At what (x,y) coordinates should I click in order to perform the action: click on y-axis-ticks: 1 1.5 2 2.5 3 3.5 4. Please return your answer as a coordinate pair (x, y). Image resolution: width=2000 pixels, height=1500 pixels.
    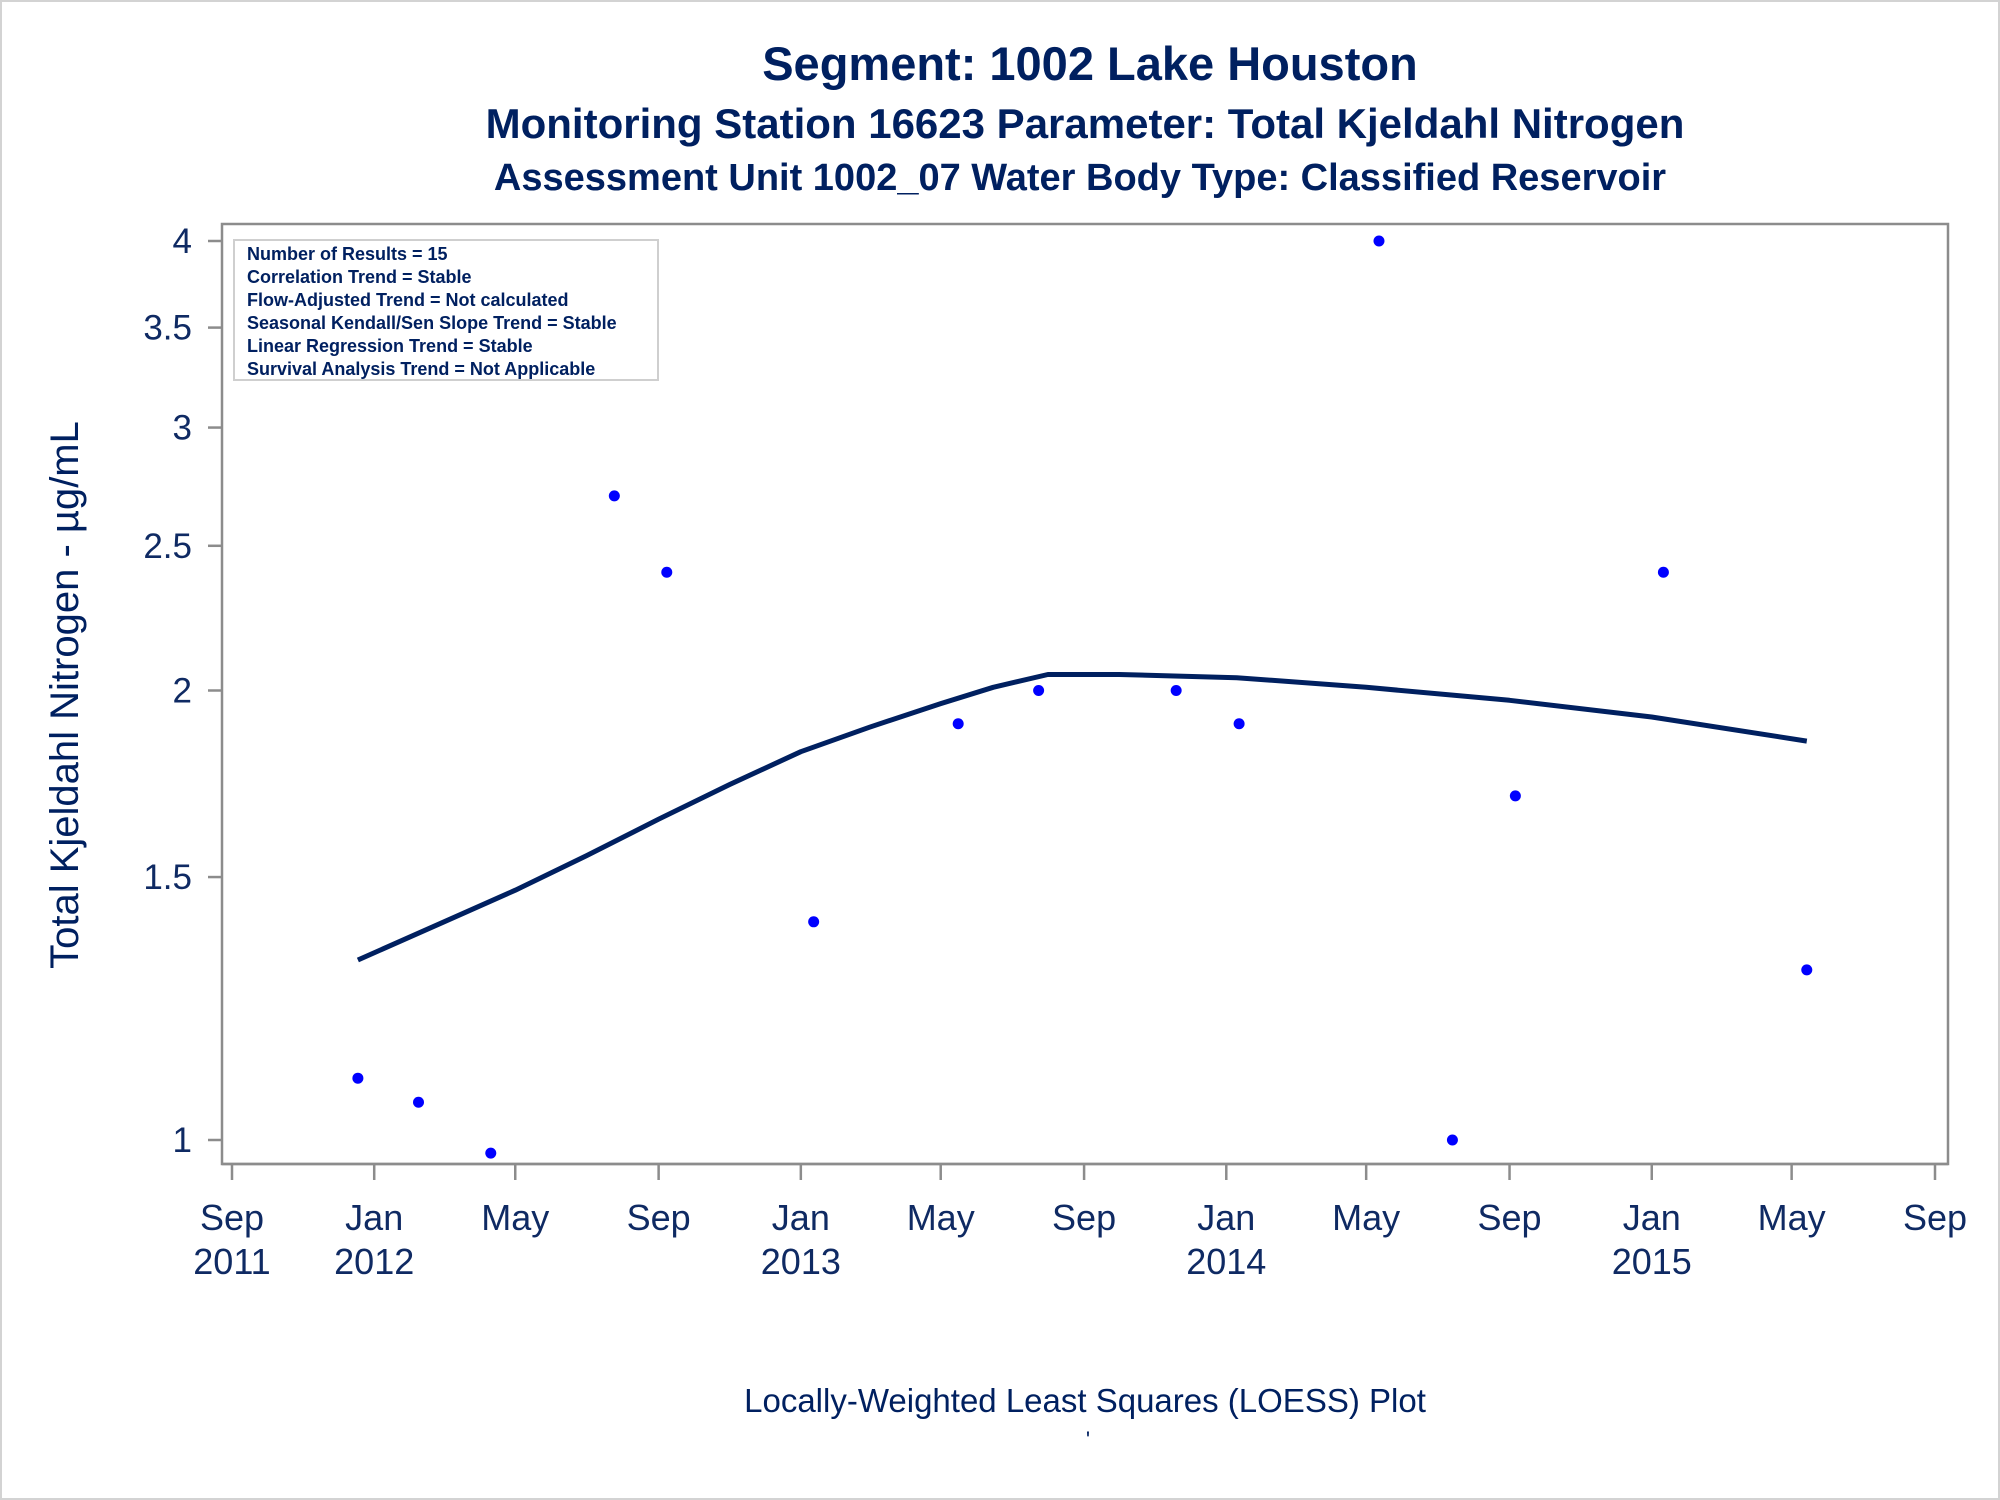
    Looking at the image, I should click on (182, 691).